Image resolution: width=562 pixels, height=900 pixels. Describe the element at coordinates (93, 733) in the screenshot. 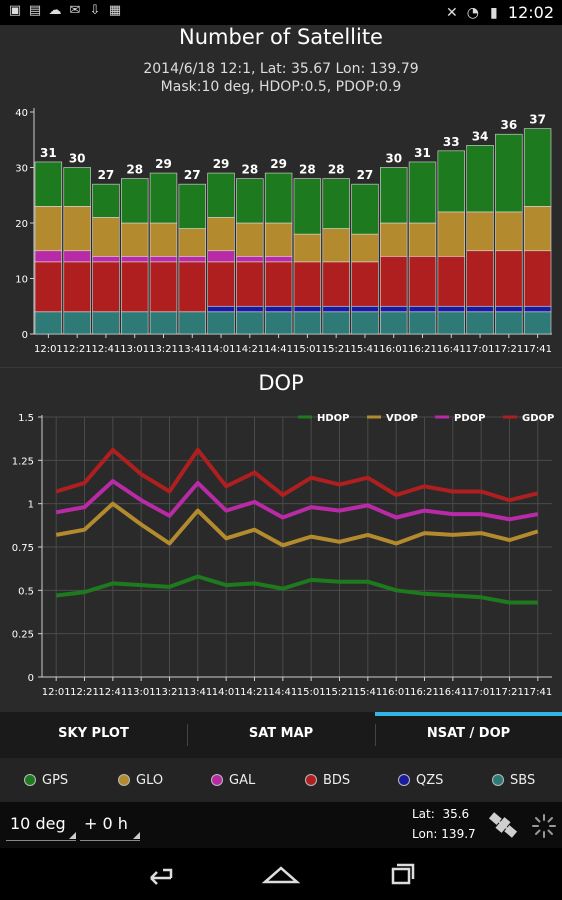

I see `tab-sky-plot: SKY PLOT` at that location.